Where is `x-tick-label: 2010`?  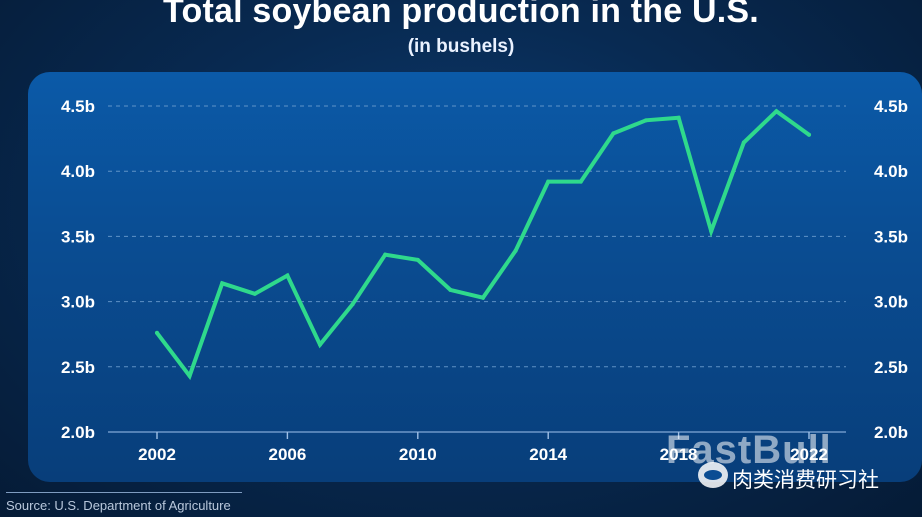
x-tick-label: 2010 is located at coordinates (418, 454).